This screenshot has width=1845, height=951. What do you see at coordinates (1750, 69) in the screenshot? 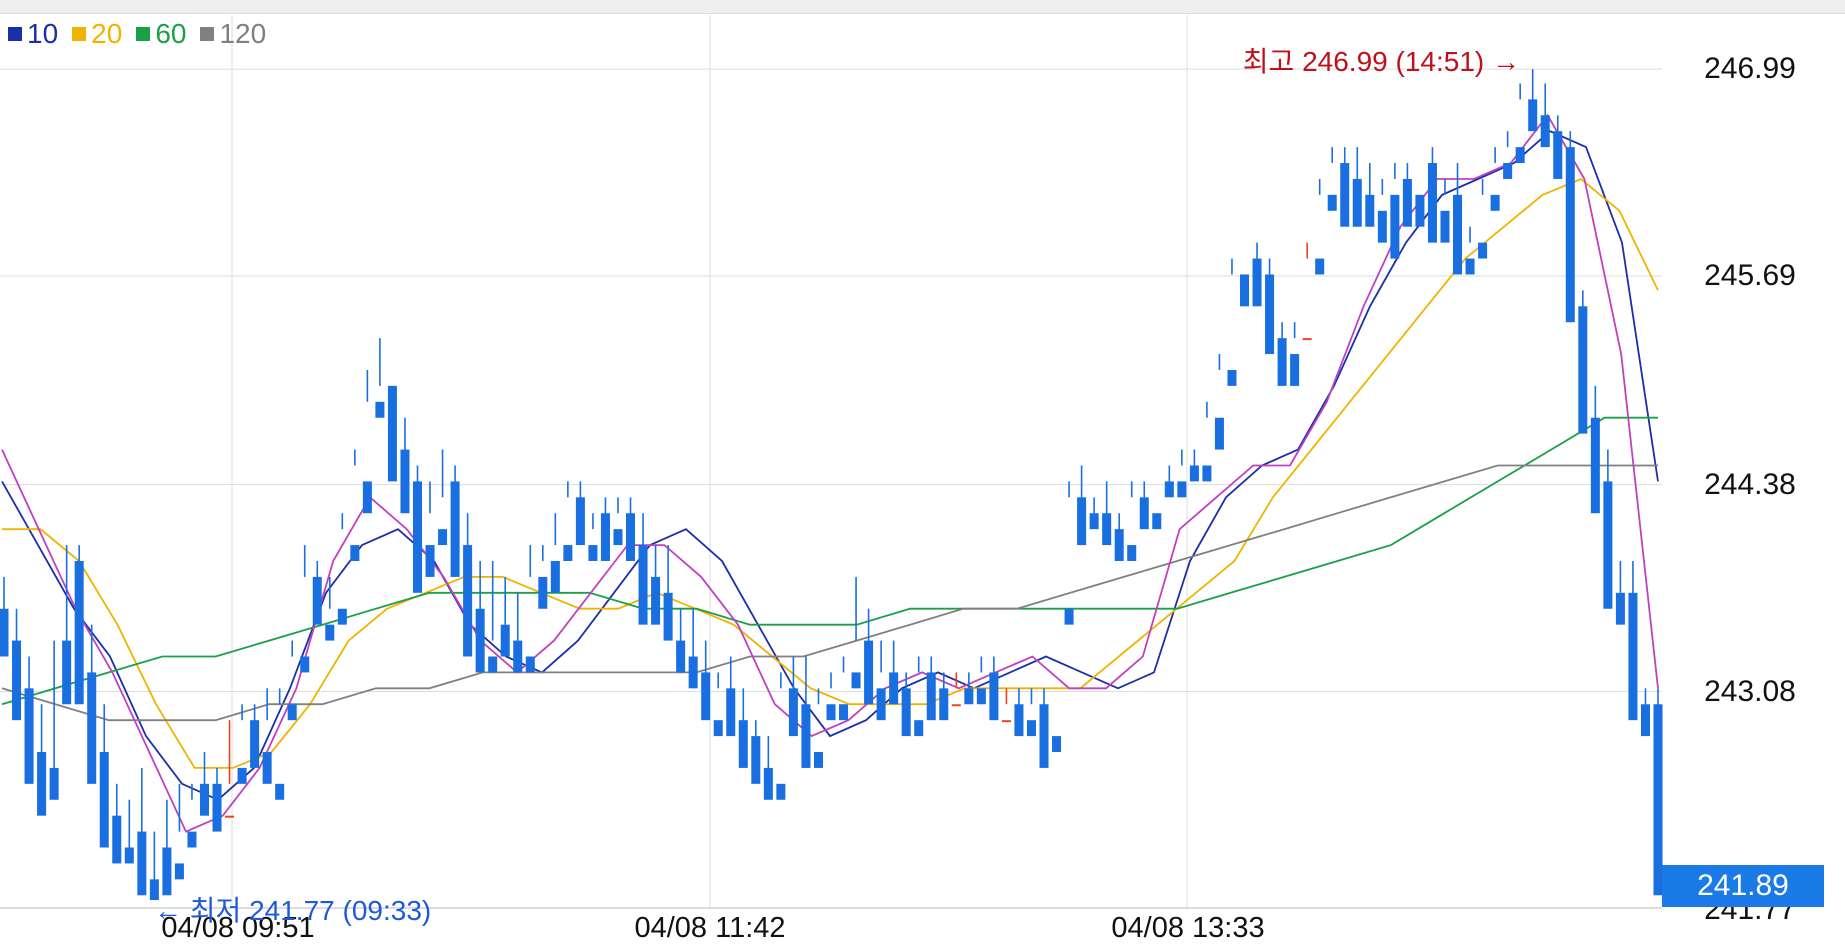
I see `y-tick-label: 246.99` at bounding box center [1750, 69].